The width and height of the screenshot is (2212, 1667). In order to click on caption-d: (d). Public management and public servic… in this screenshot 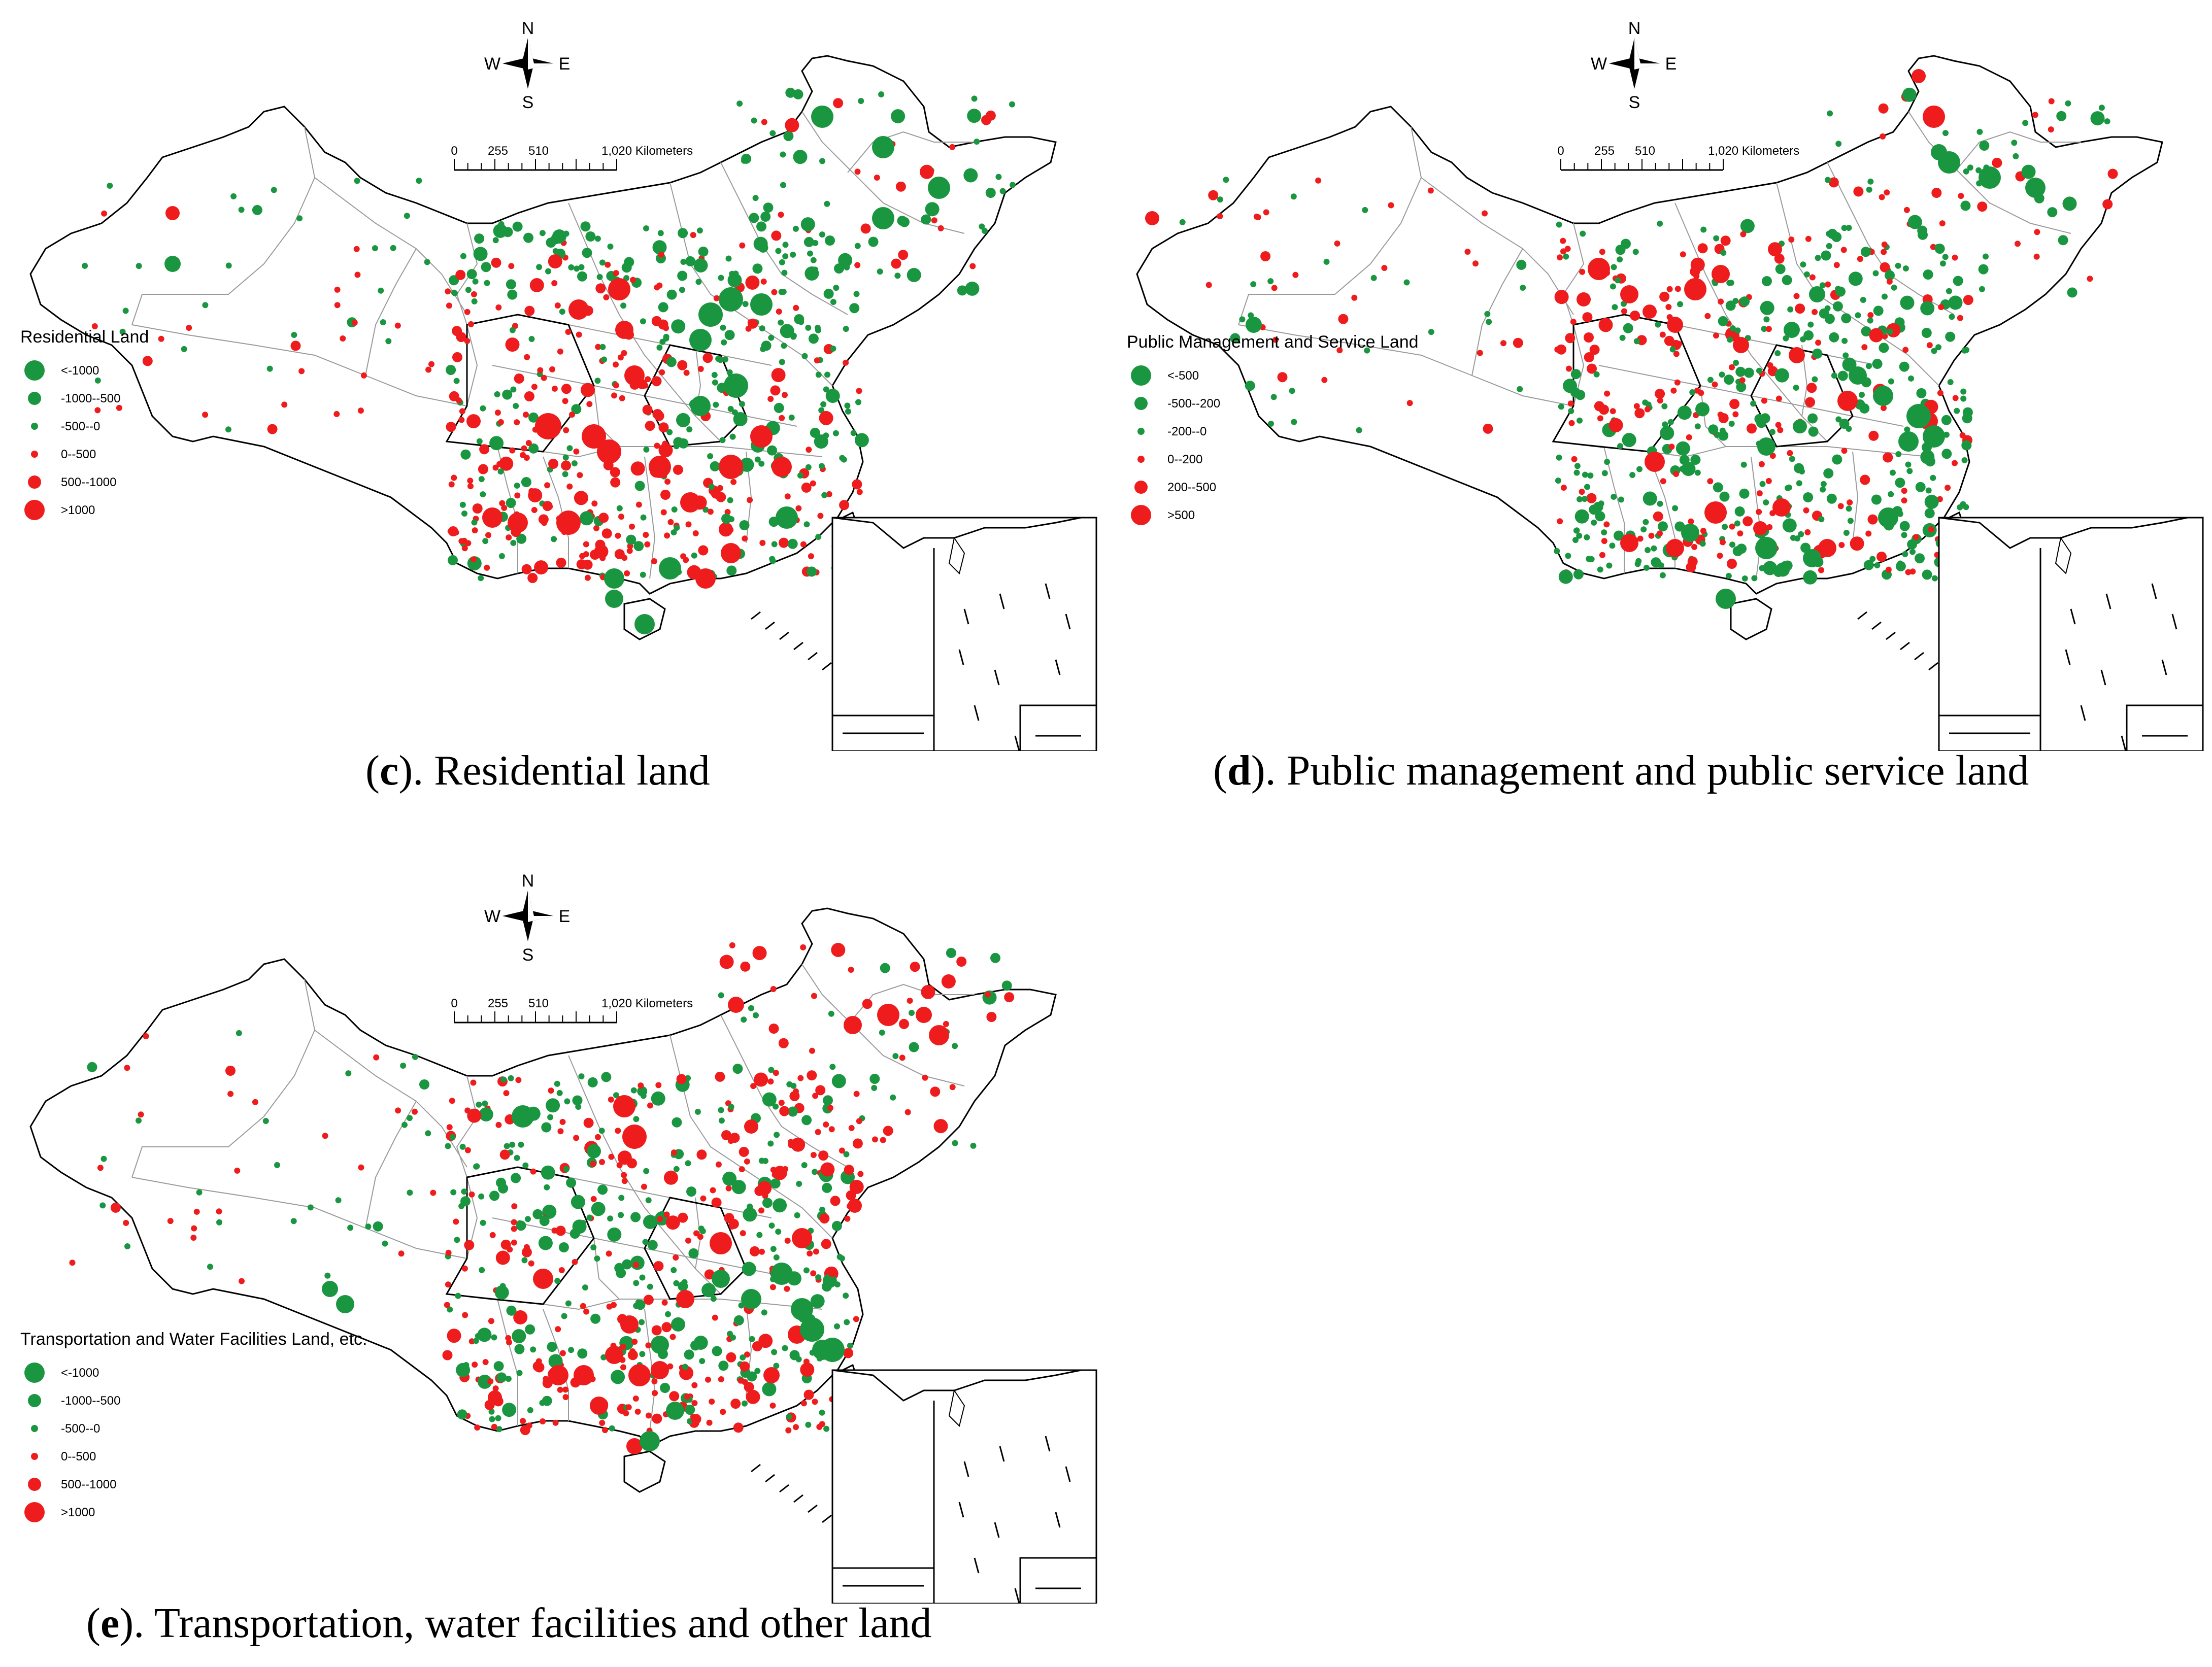, I will do `click(1621, 770)`.